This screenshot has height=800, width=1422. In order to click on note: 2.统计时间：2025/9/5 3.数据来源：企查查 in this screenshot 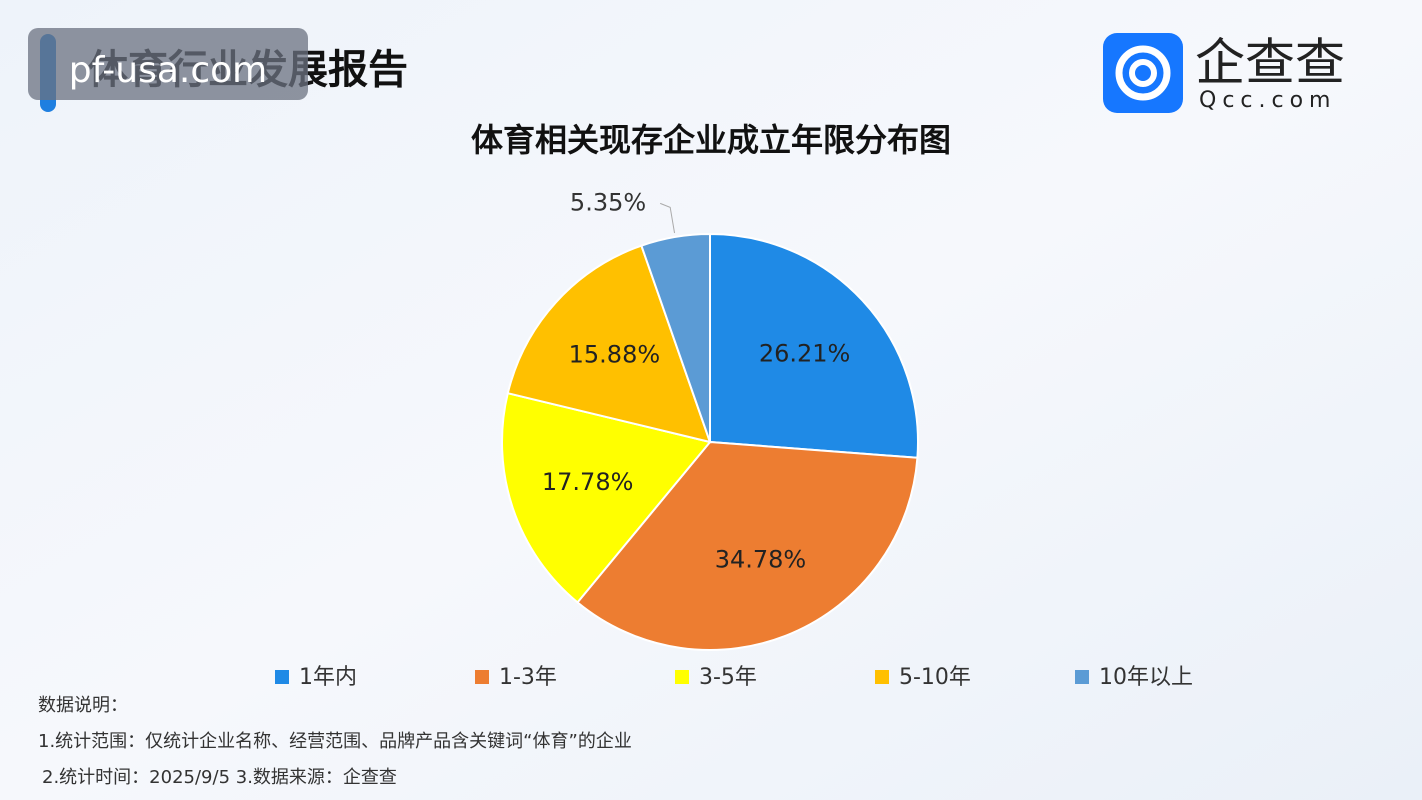, I will do `click(219, 777)`.